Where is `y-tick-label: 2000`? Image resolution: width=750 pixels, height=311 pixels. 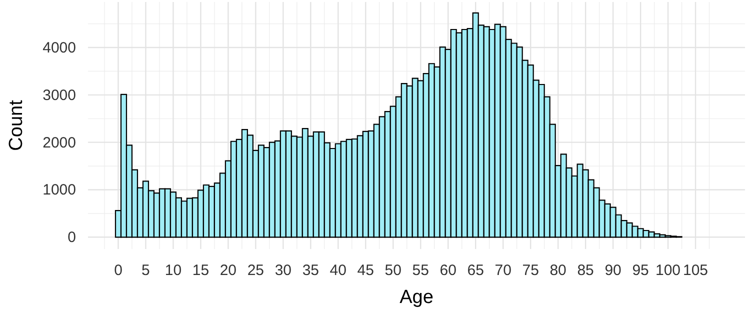 y-tick-label: 2000 is located at coordinates (59, 143).